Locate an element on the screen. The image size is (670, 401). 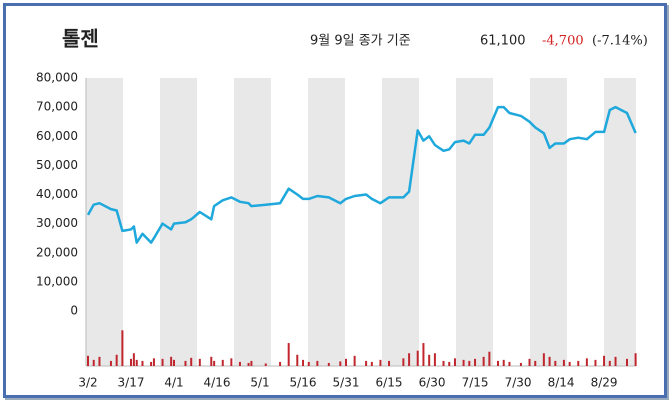
x-tick-label: 3/17 is located at coordinates (131, 383).